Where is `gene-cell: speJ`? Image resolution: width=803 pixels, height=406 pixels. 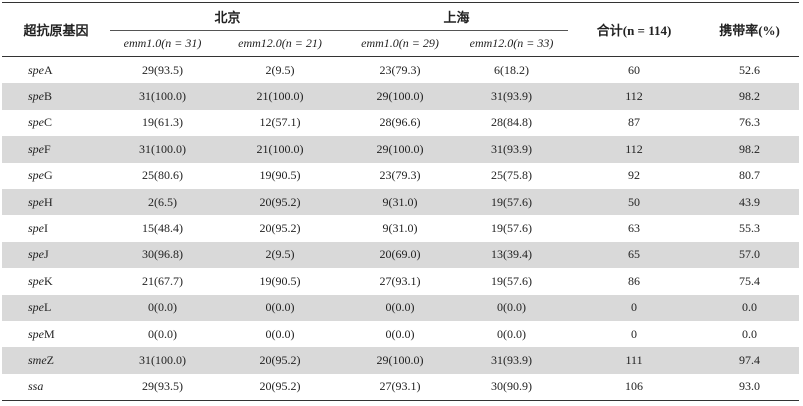
gene-cell: speJ is located at coordinates (56, 255).